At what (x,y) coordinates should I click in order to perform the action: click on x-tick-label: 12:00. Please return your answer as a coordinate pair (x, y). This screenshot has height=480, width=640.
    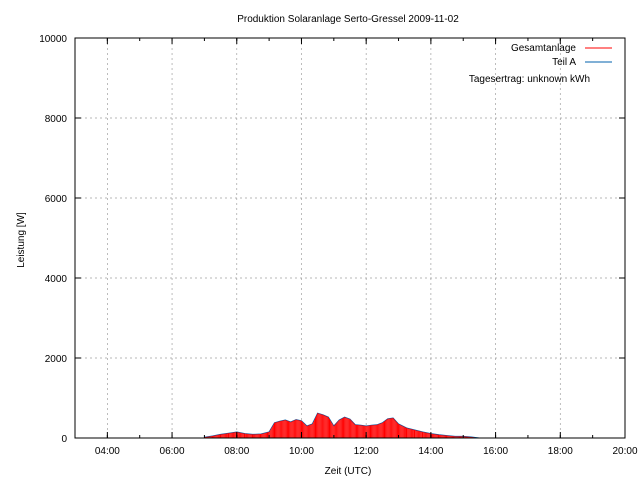
    Looking at the image, I should click on (366, 451).